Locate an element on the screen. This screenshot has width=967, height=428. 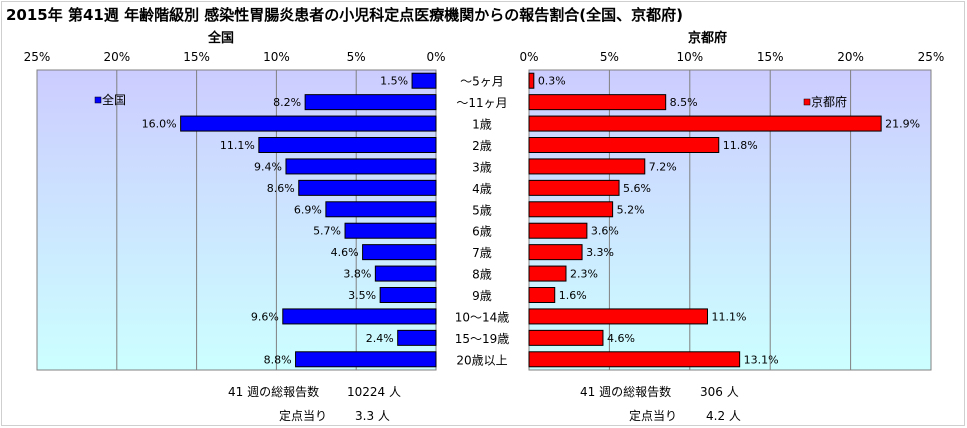
age-group-label: 8歳 is located at coordinates (482, 275).